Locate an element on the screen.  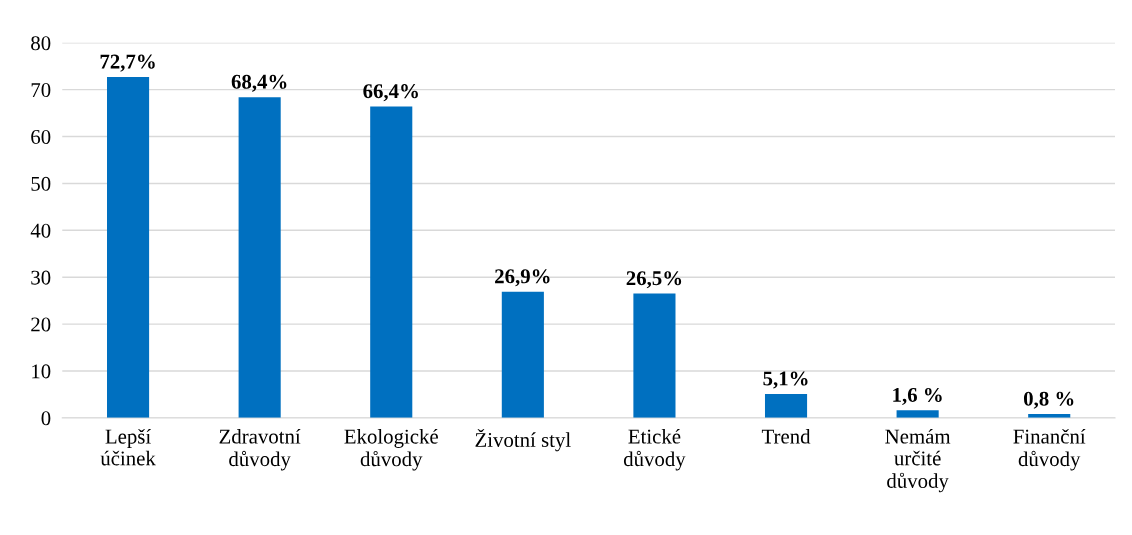
y-tick-label: 70 is located at coordinates (41, 90).